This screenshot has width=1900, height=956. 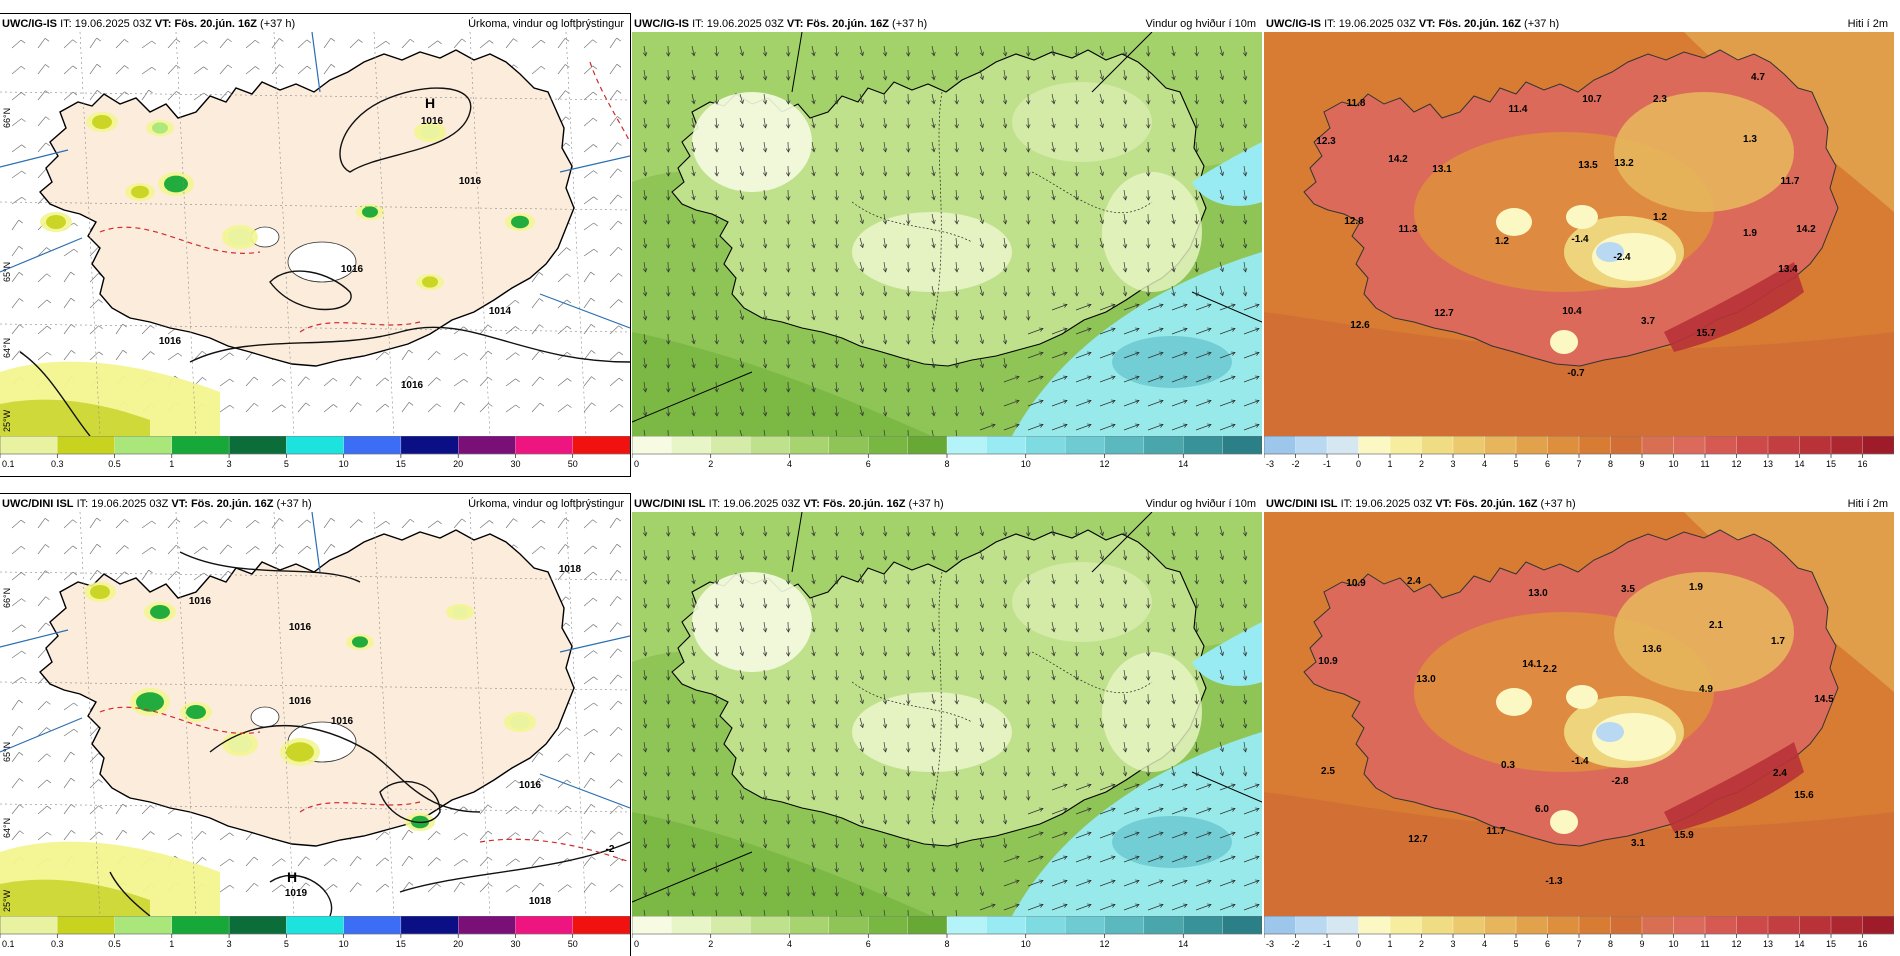 I want to click on pressure-label: H, so click(x=430, y=103).